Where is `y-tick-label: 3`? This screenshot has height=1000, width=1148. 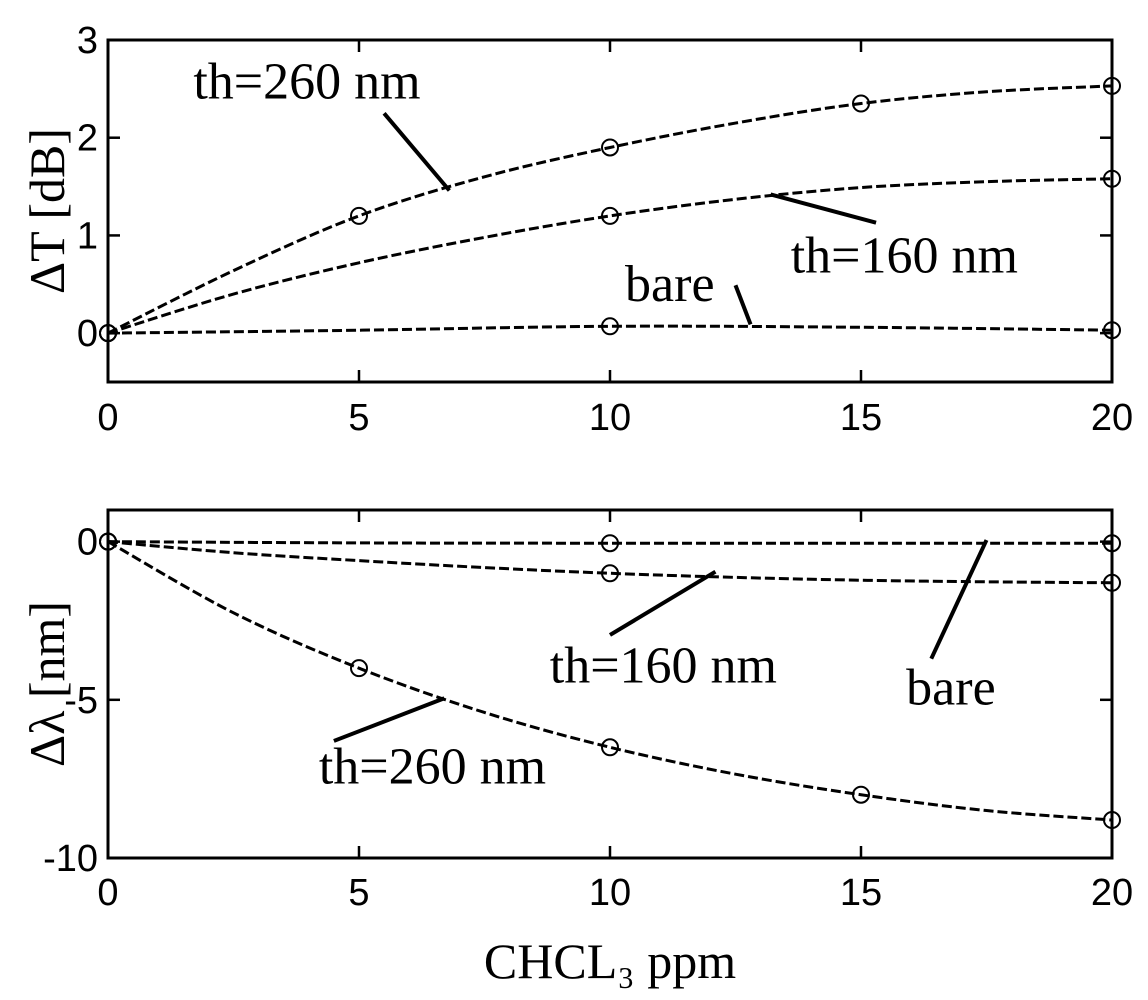 y-tick-label: 3 is located at coordinates (87, 41).